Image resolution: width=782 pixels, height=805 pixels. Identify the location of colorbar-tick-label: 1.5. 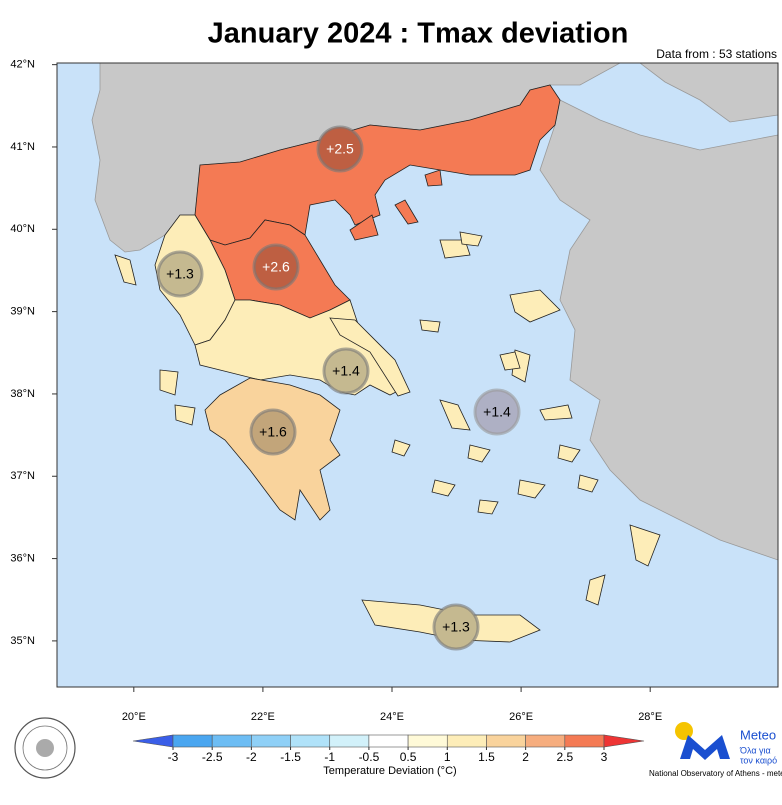
(486, 757).